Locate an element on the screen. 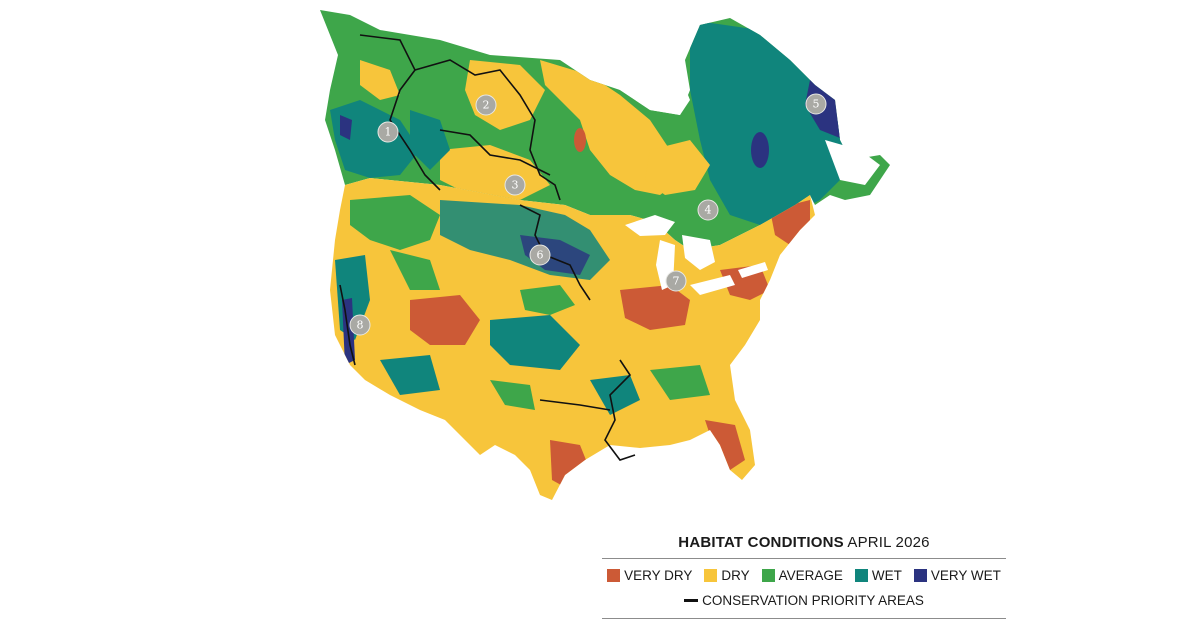 The height and width of the screenshot is (630, 1200). marker-1: 1 is located at coordinates (388, 132).